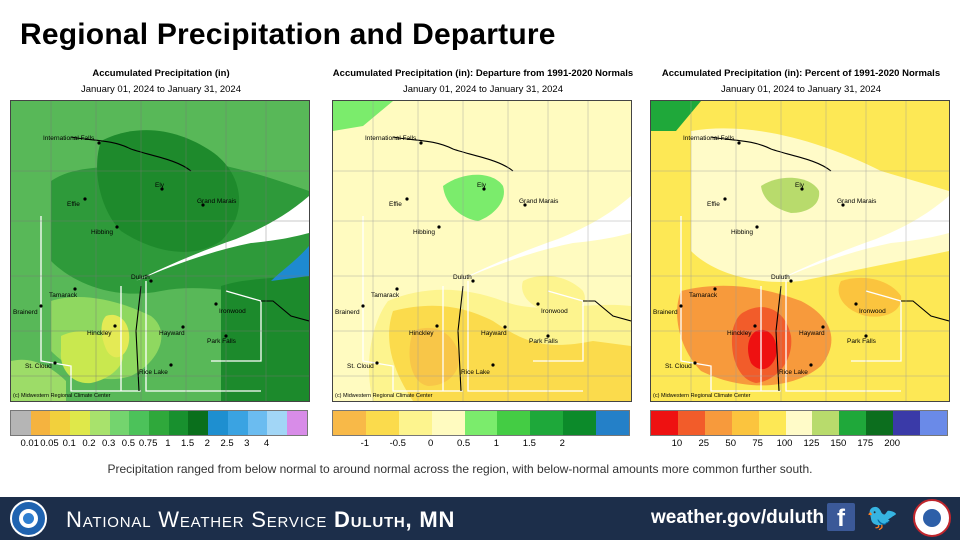  I want to click on legend-tick-label: 200, so click(892, 443).